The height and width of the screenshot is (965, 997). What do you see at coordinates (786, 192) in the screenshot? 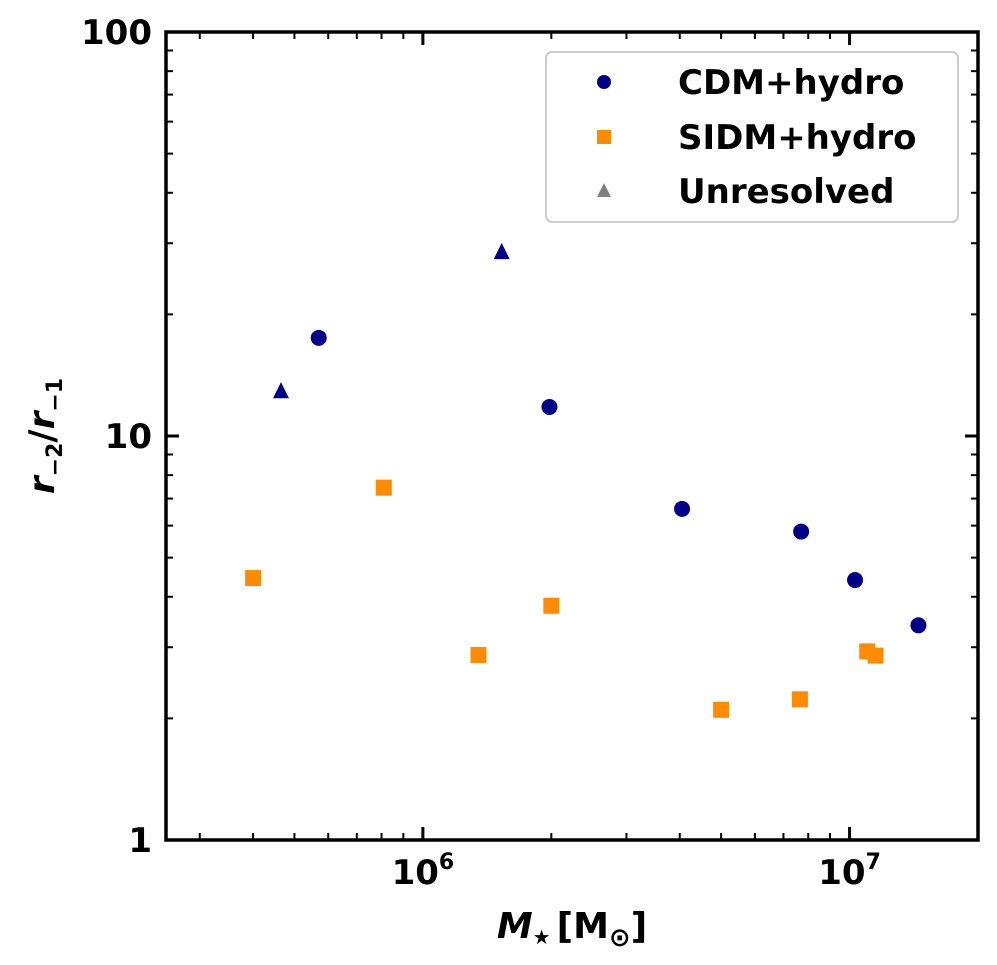
I see `legend-label-unresolved: Unresolved` at bounding box center [786, 192].